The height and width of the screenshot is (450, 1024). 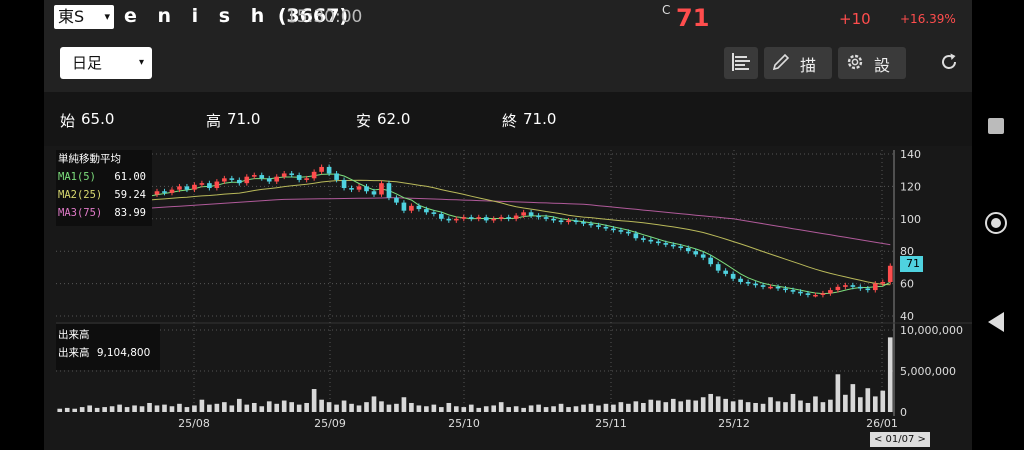 What do you see at coordinates (74, 335) in the screenshot?
I see `volume-legend-title: 出来高` at bounding box center [74, 335].